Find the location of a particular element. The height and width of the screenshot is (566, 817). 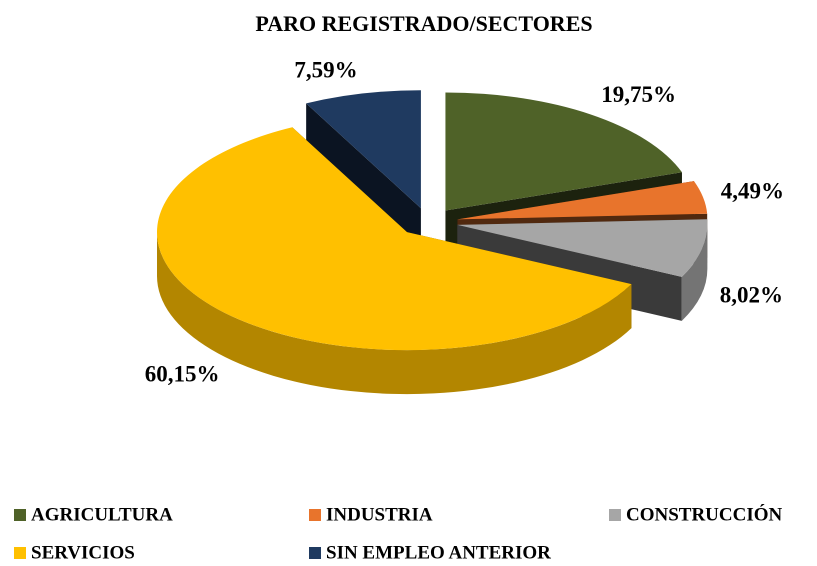

data-label: 4,49% is located at coordinates (752, 190).